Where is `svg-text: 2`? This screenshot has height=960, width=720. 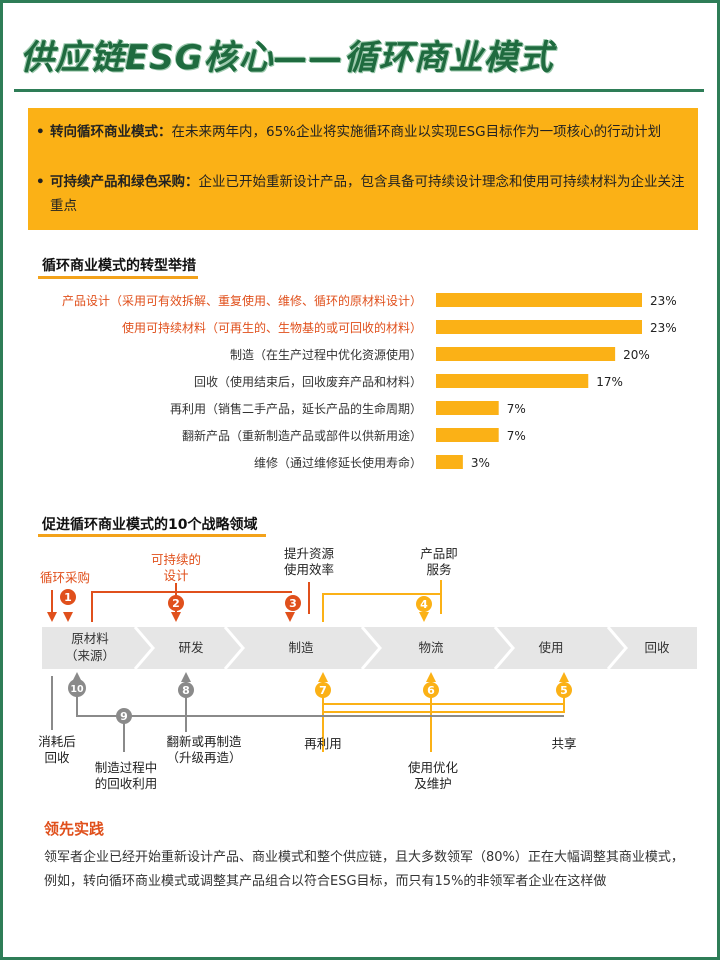
svg-text: 2 is located at coordinates (176, 603).